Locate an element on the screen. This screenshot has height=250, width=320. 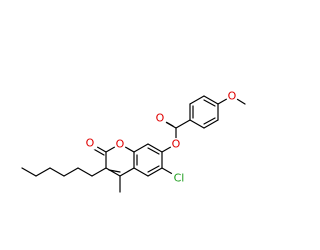
atom-label: Cl is located at coordinates (179, 178).